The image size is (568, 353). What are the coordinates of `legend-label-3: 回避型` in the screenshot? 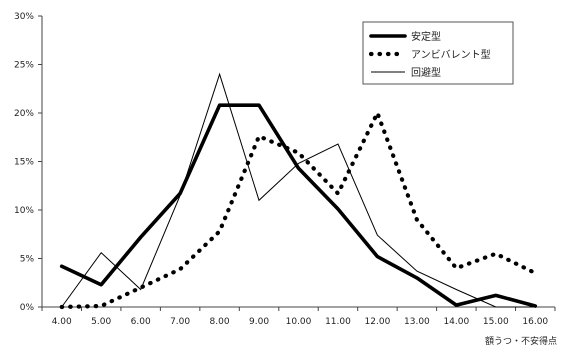 It's located at (426, 72).